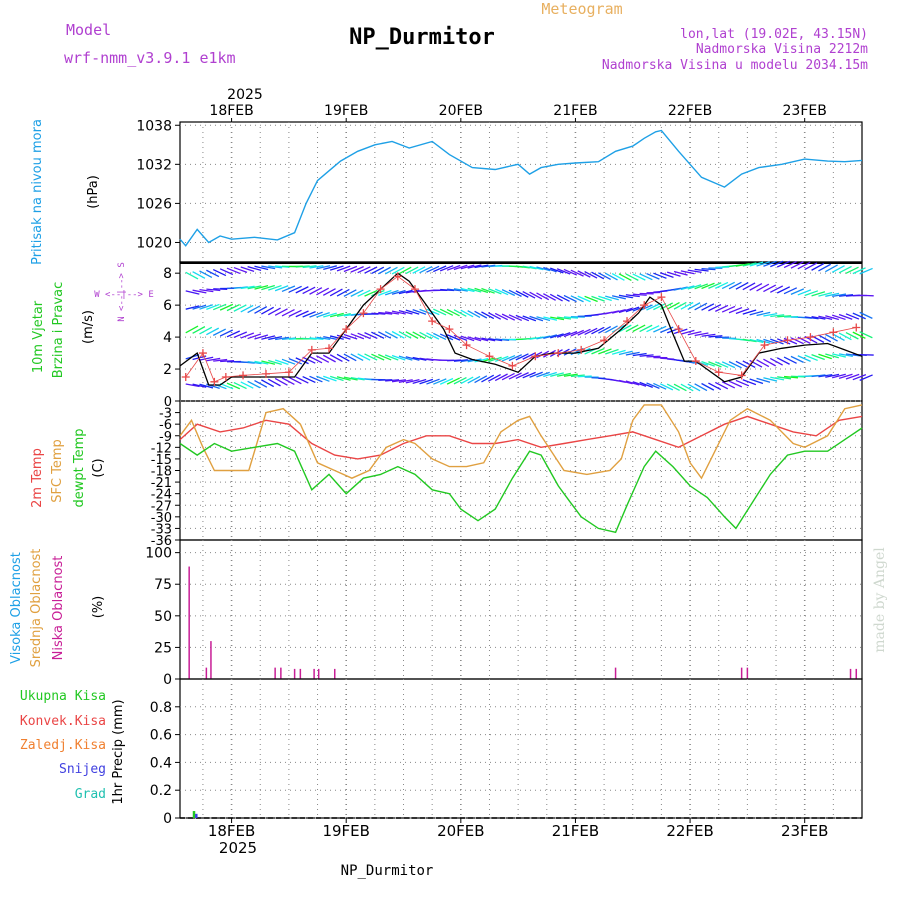 The width and height of the screenshot is (900, 900). I want to click on y-tick-label: -9, so click(165, 437).